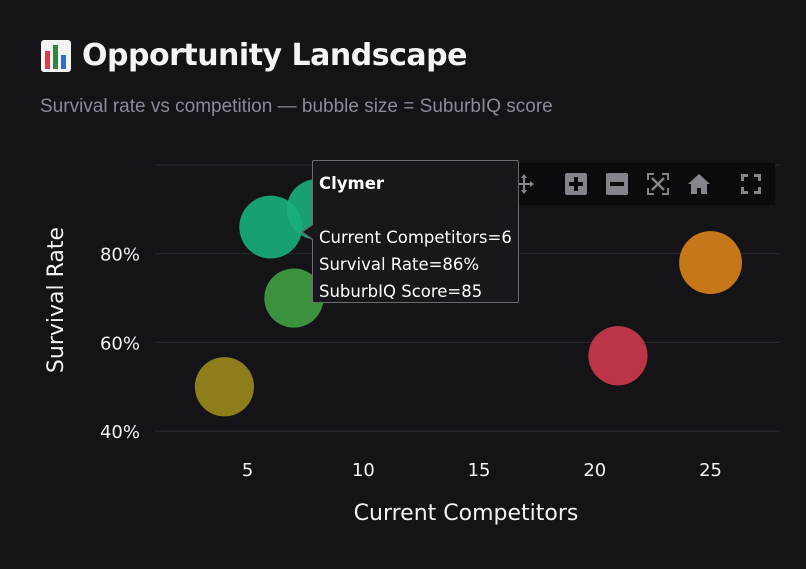  Describe the element at coordinates (274, 55) in the screenshot. I see `page-title: Opportunity Landscape` at that location.